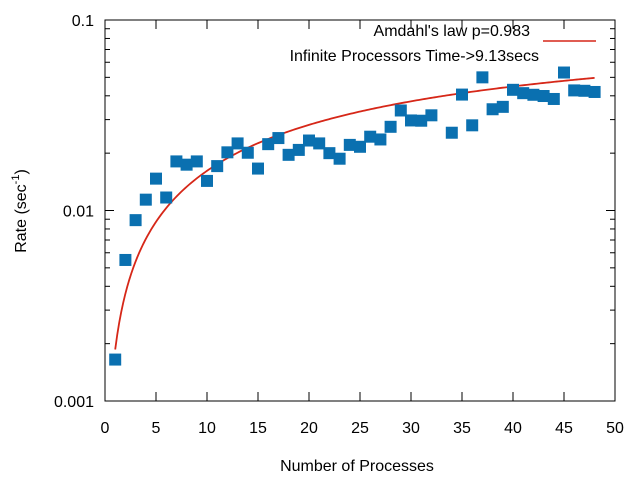  What do you see at coordinates (564, 428) in the screenshot?
I see `x-tick-label: 45` at bounding box center [564, 428].